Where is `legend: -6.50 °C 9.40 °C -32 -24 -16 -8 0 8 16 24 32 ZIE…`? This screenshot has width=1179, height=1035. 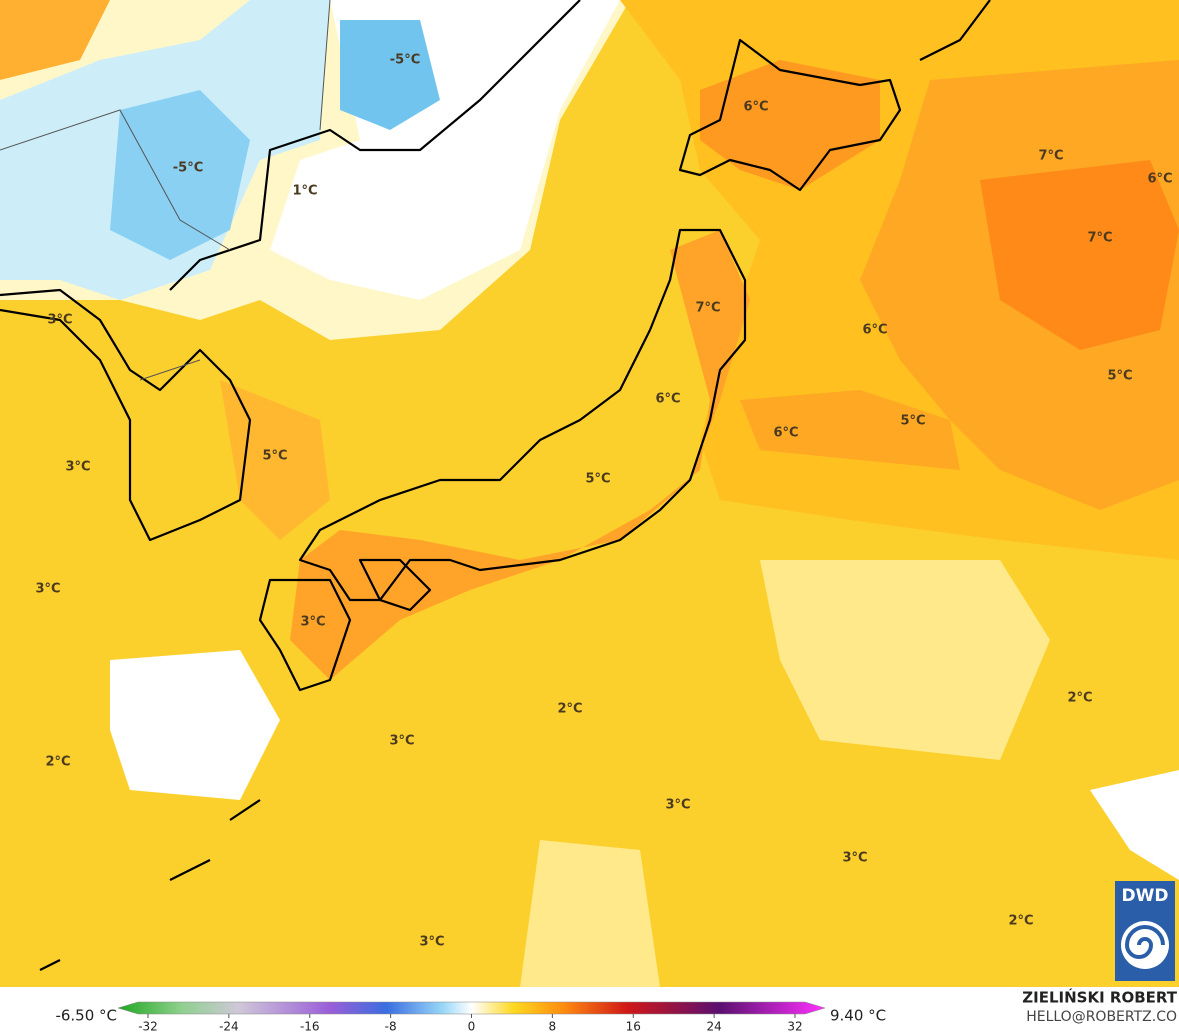
legend: -6.50 °C 9.40 °C -32 -24 -16 -8 0 8 16 24 32 ZIE… is located at coordinates (616, 1011).